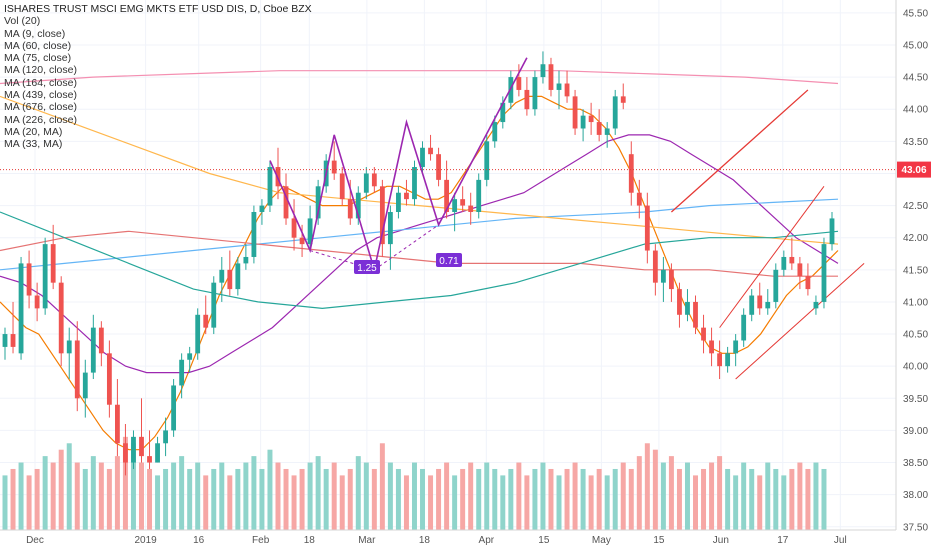  I want to click on x-tick-label: 16, so click(199, 540).